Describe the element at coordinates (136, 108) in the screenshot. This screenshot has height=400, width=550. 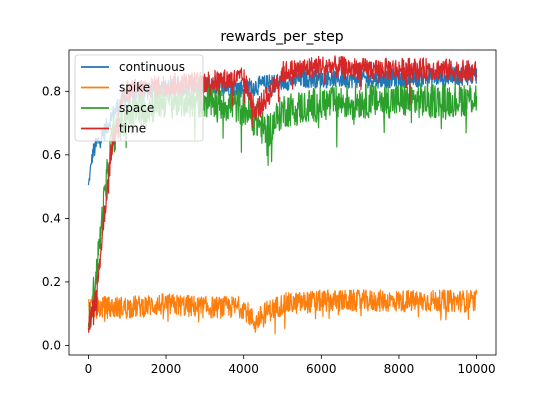
I see `legend-label-space: space` at that location.